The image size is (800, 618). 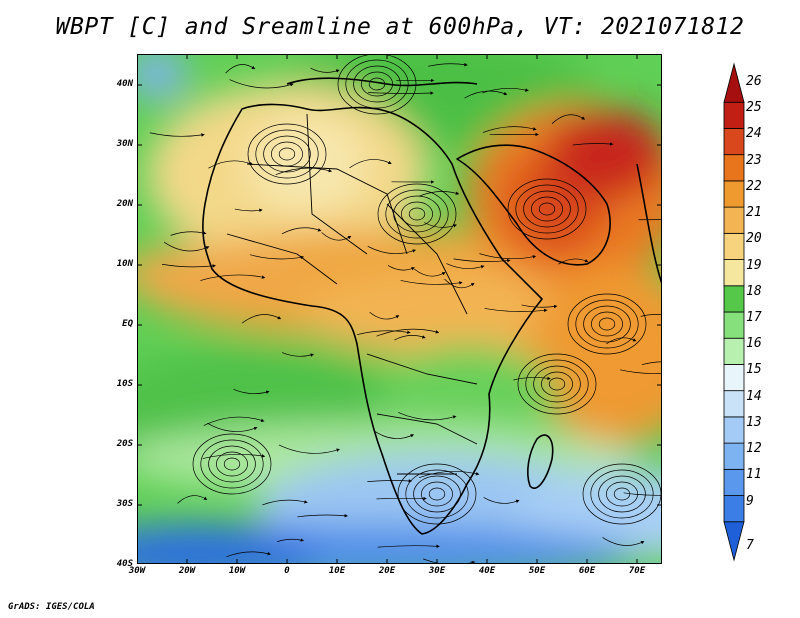 I want to click on grads-credit: GrADS: IGES/COLA, so click(x=51, y=607).